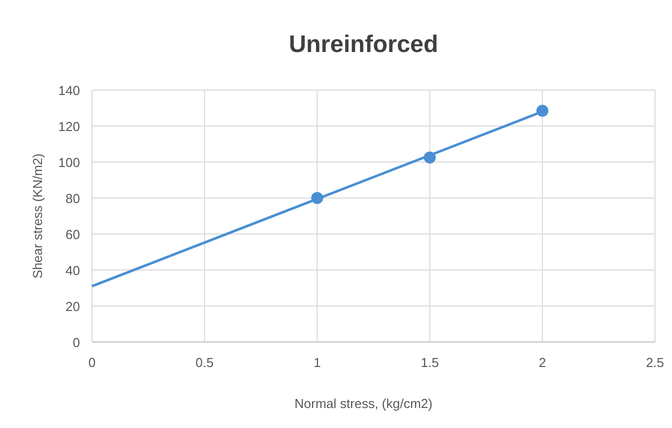 This screenshot has height=428, width=672. I want to click on x-tick-label: 1, so click(317, 362).